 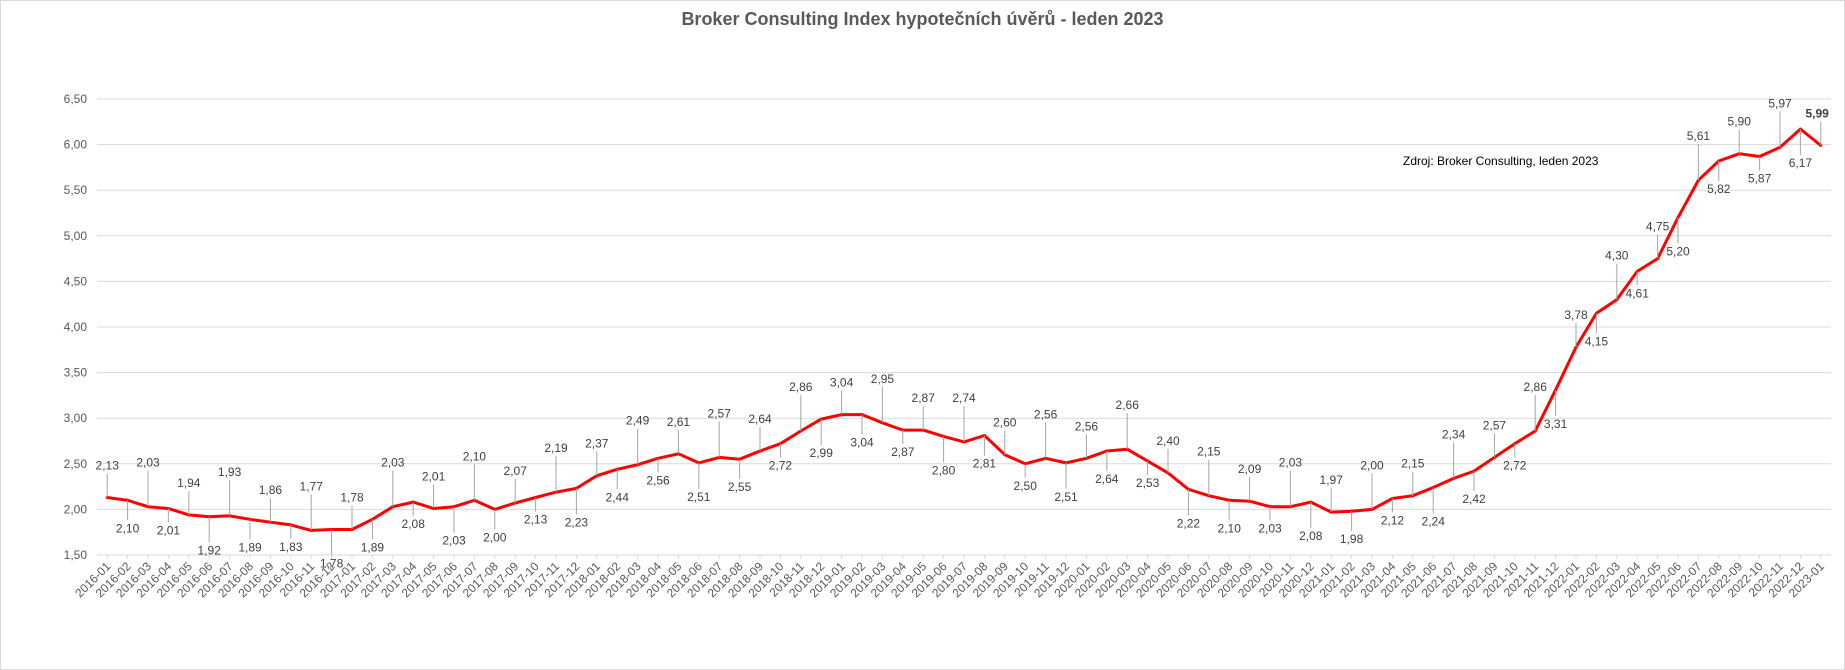 What do you see at coordinates (1699, 136) in the screenshot?
I see `data-label: 5,61` at bounding box center [1699, 136].